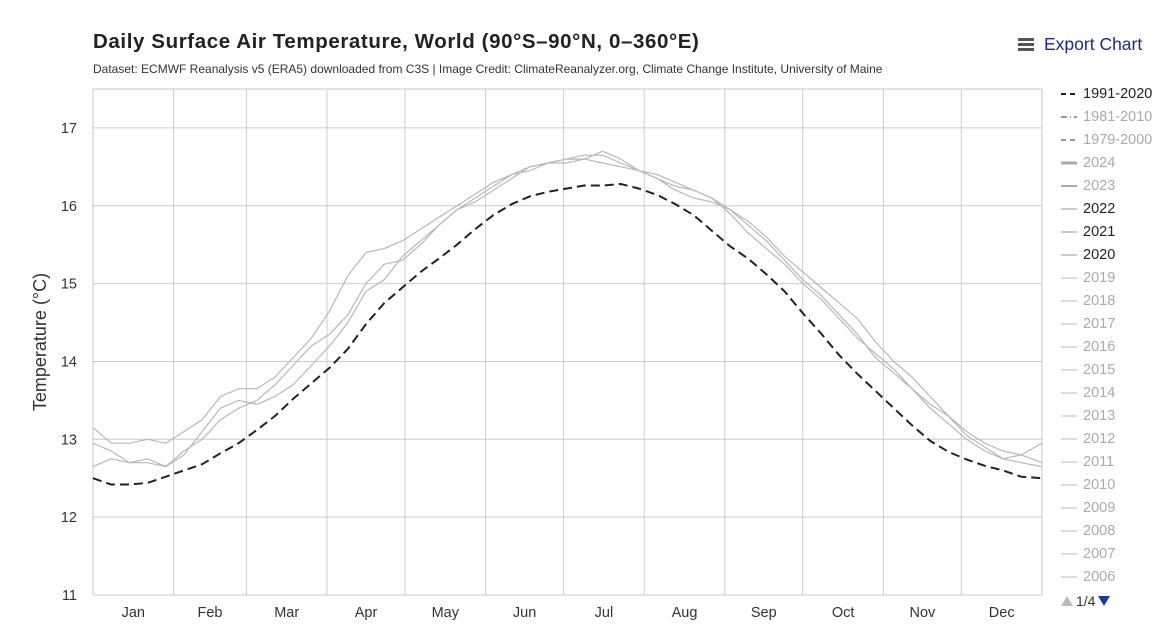  I want to click on legend-label: 2023, so click(1099, 185).